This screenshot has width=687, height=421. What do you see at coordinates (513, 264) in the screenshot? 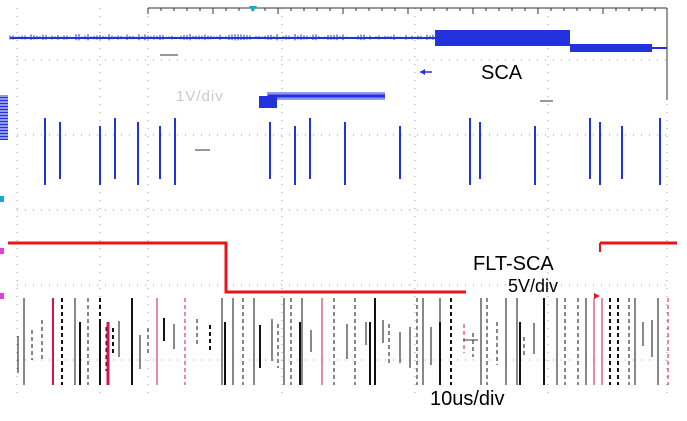
I see `flt-sca-channel-label: FLT-SCA` at bounding box center [513, 264].